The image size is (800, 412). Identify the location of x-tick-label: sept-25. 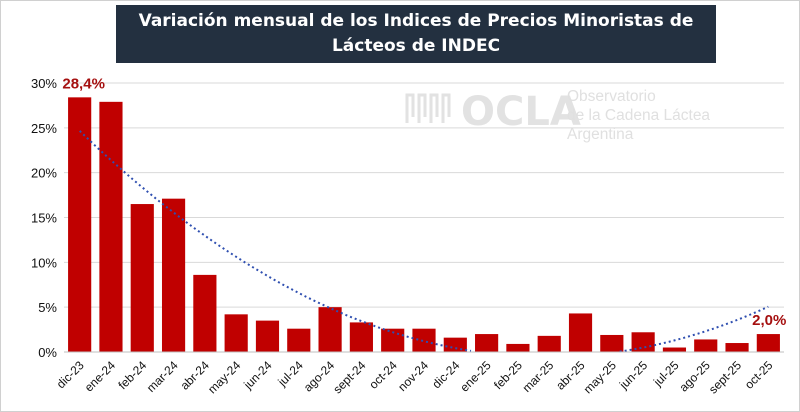
(725, 377).